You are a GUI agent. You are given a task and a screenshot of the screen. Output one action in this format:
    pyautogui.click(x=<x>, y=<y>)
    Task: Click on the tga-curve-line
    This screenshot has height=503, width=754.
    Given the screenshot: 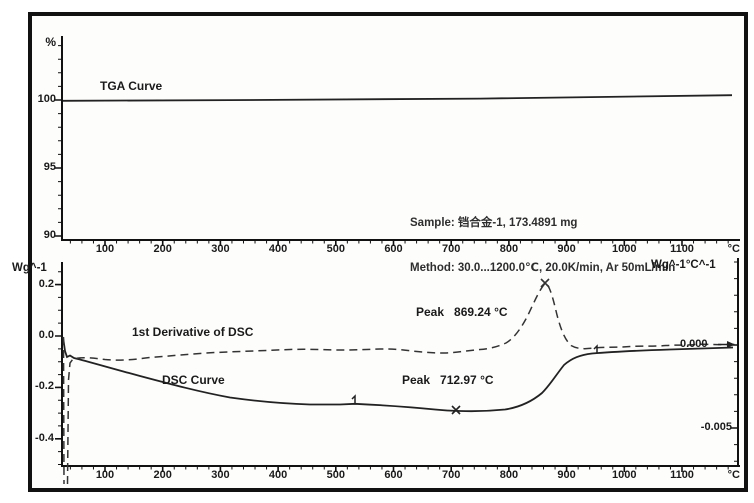 What is the action you would take?
    pyautogui.click(x=397, y=98)
    